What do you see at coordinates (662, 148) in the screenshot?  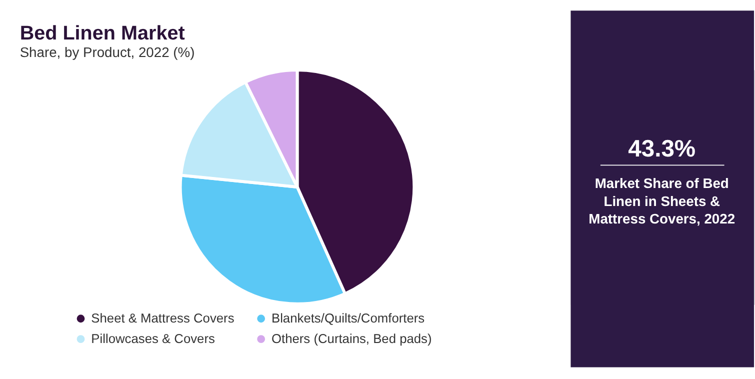 I see `text: 43.3%` at bounding box center [662, 148].